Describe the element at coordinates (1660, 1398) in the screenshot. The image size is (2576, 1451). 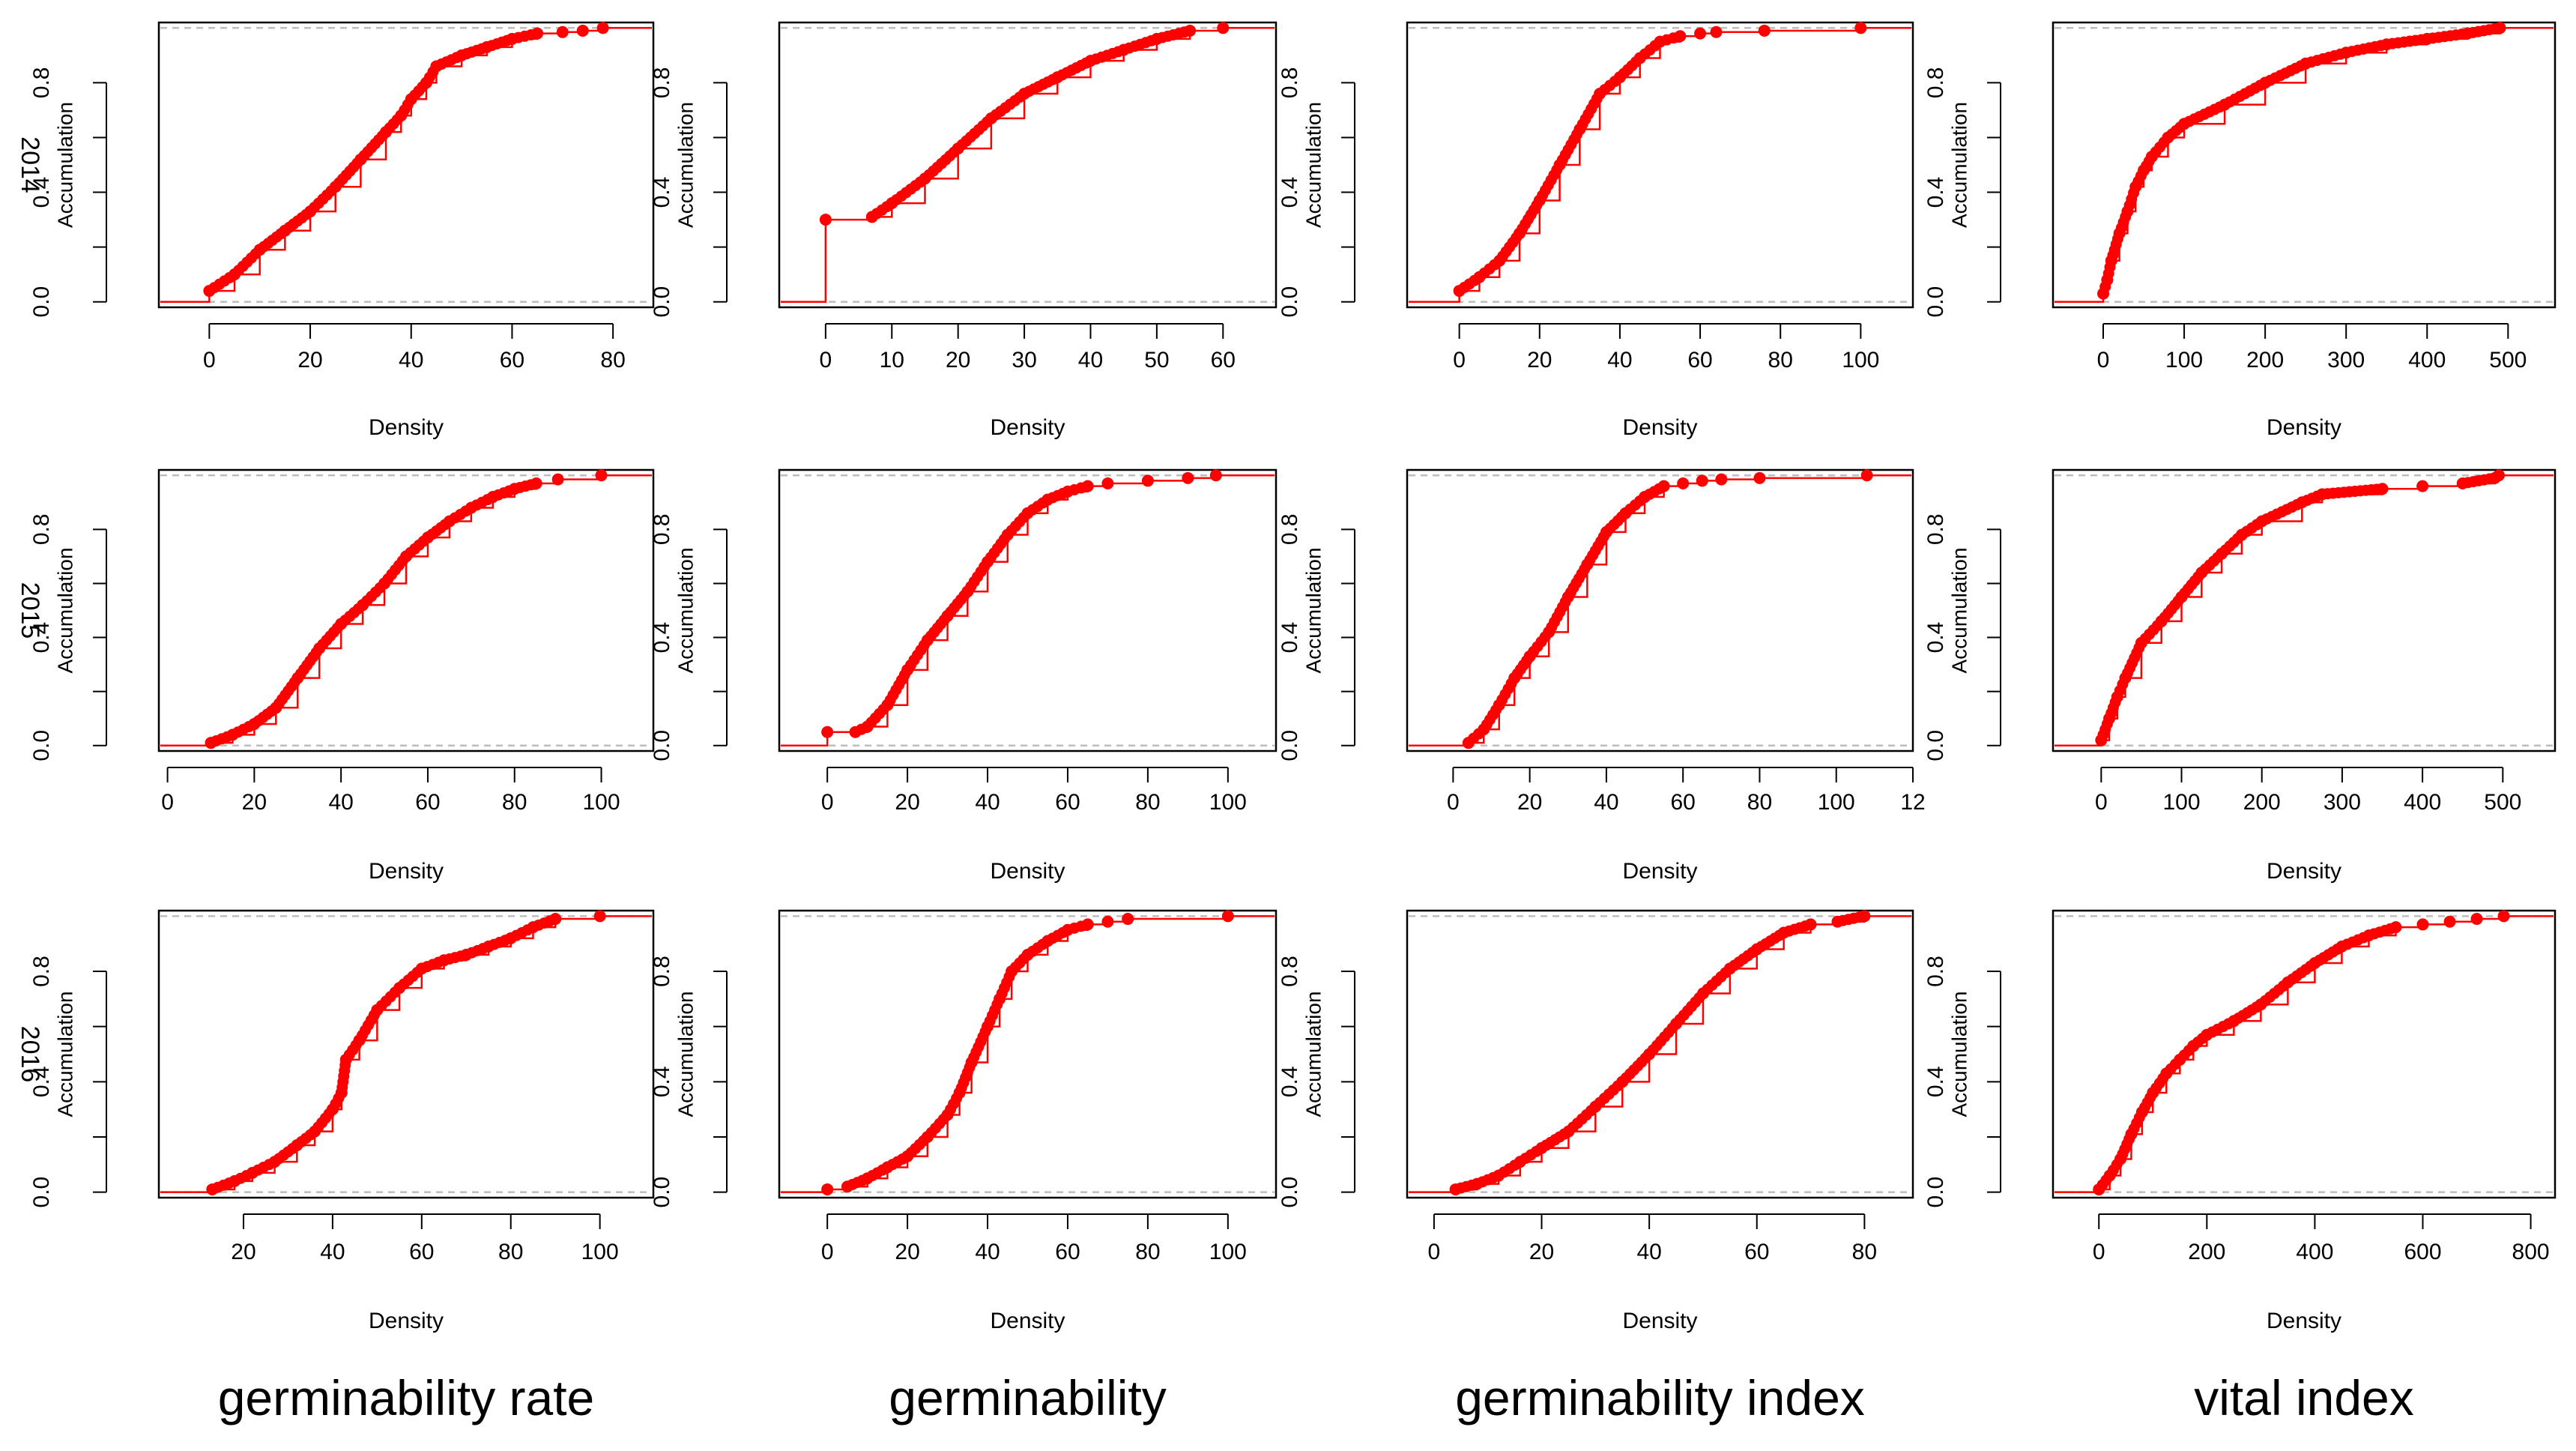
I see `column-title-germinability-index: germinability index` at that location.